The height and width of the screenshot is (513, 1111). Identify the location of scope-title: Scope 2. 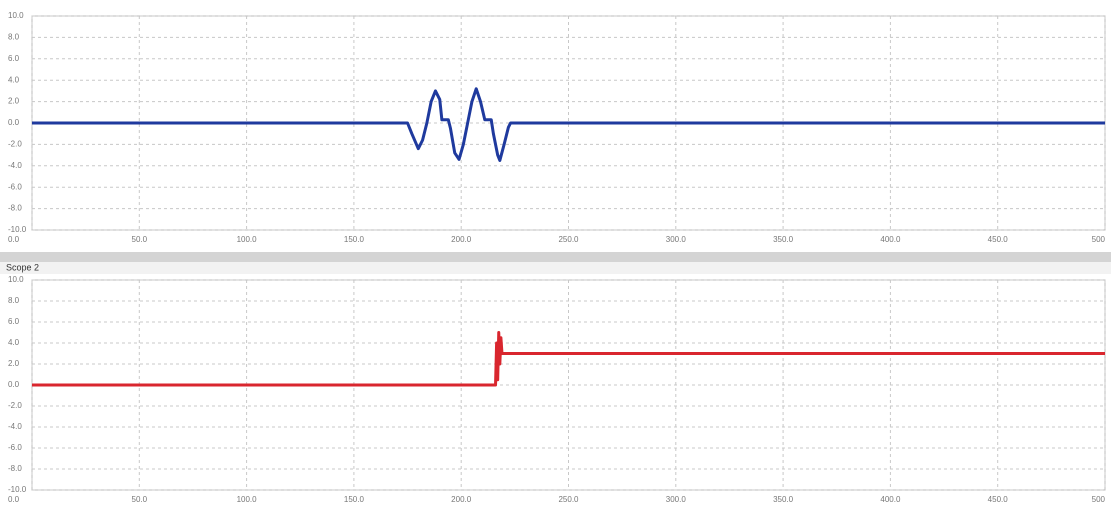
(22, 267).